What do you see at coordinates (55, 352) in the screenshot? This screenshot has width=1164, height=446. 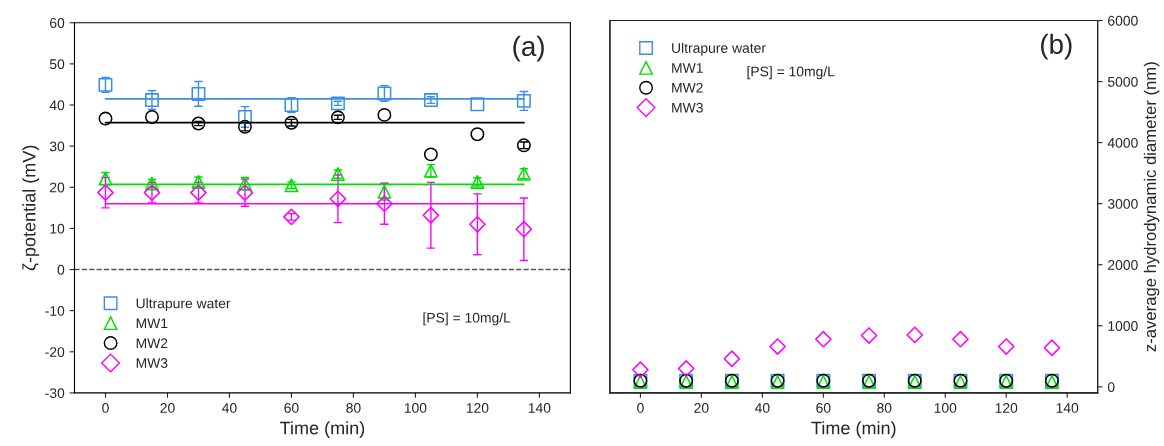 I see `y-tick-label: -20` at bounding box center [55, 352].